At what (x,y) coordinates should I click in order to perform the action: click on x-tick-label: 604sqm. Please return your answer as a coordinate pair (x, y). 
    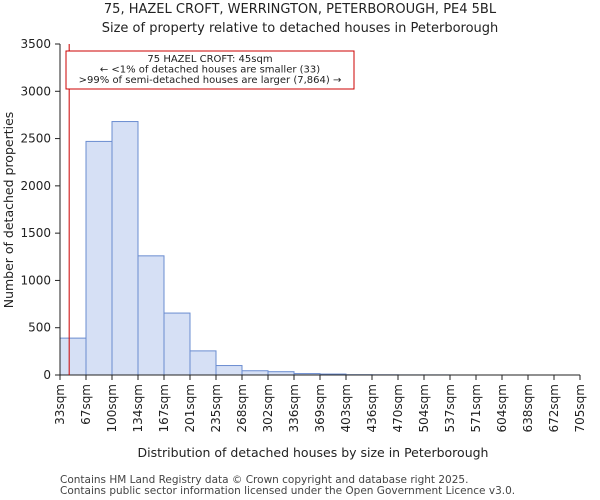
    Looking at the image, I should click on (502, 408).